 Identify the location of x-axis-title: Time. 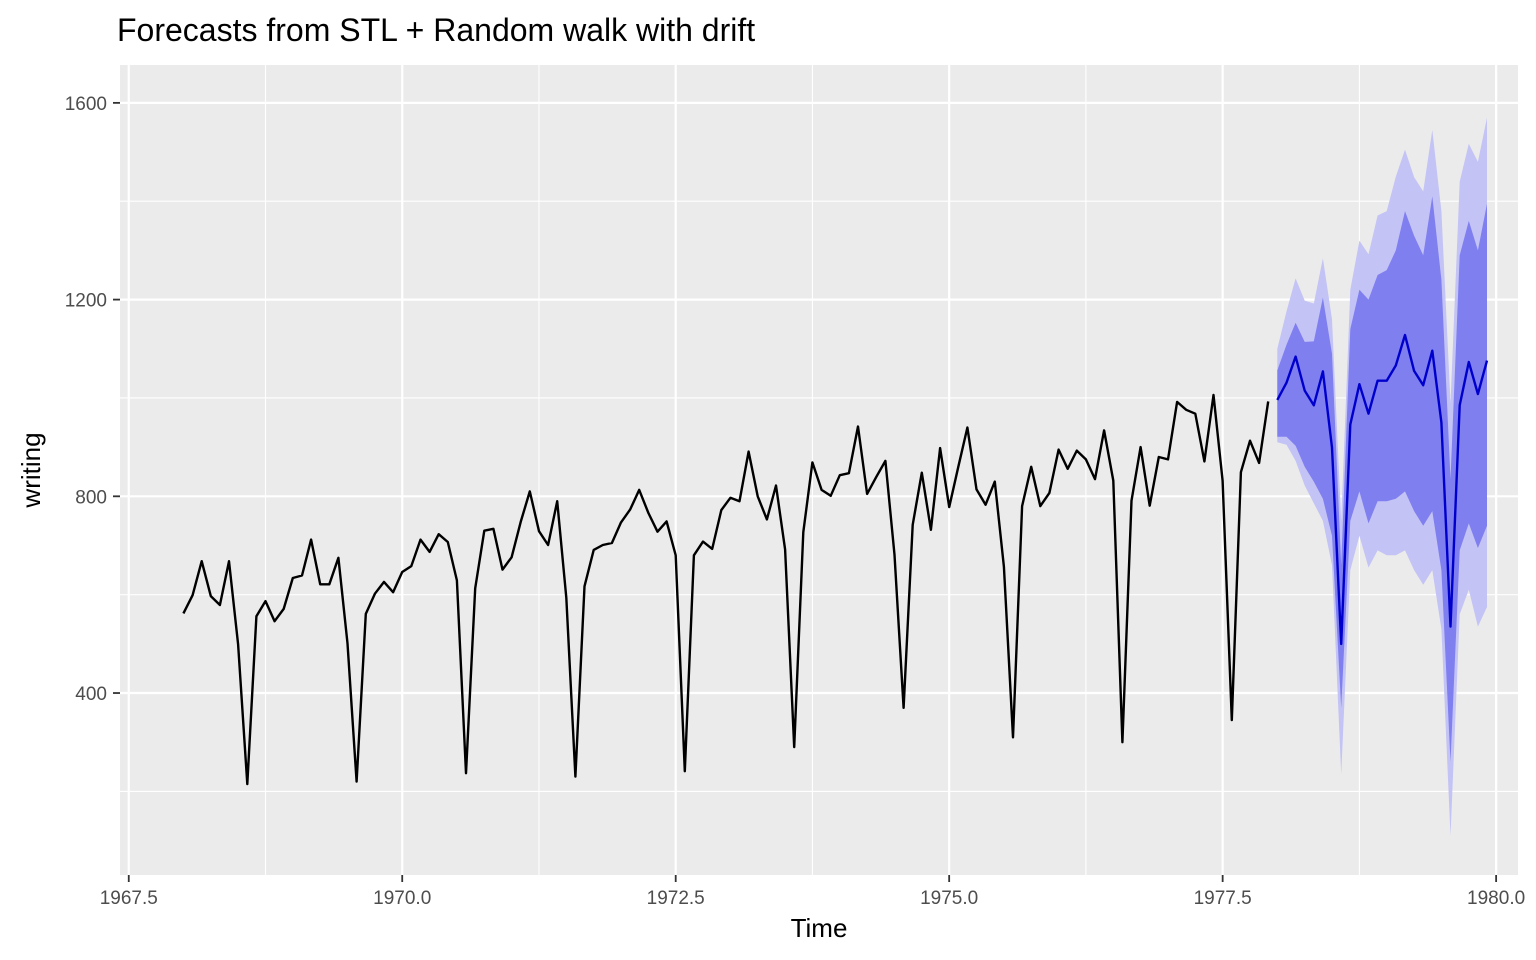
(819, 928).